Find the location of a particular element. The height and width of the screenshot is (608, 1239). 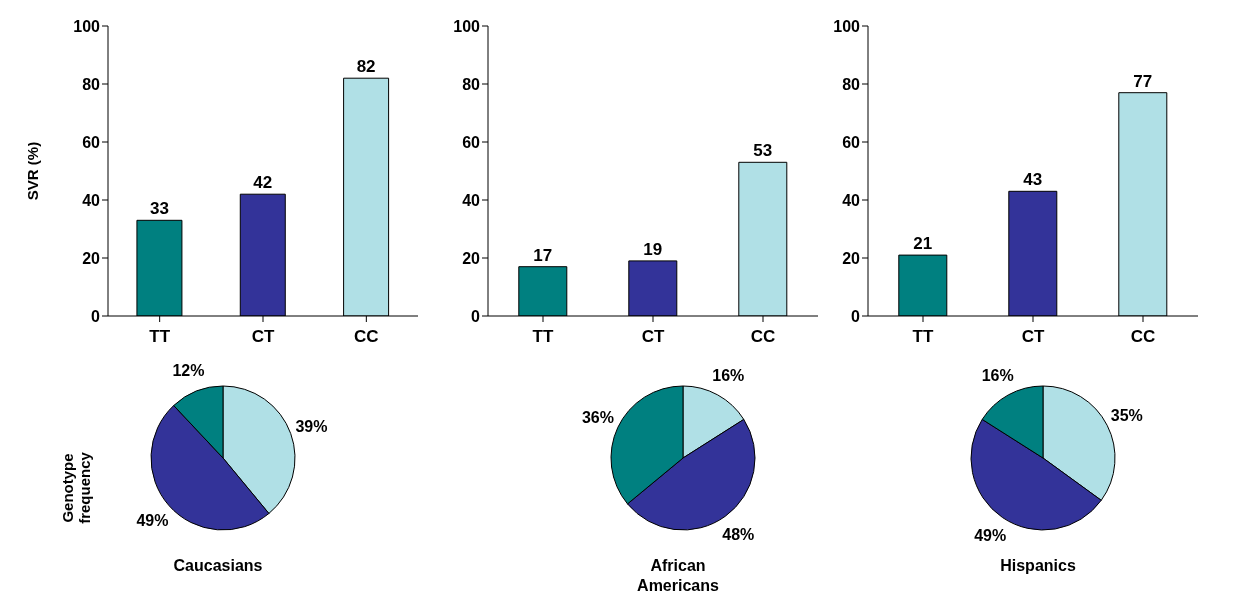

data-label: 43 is located at coordinates (1033, 180).